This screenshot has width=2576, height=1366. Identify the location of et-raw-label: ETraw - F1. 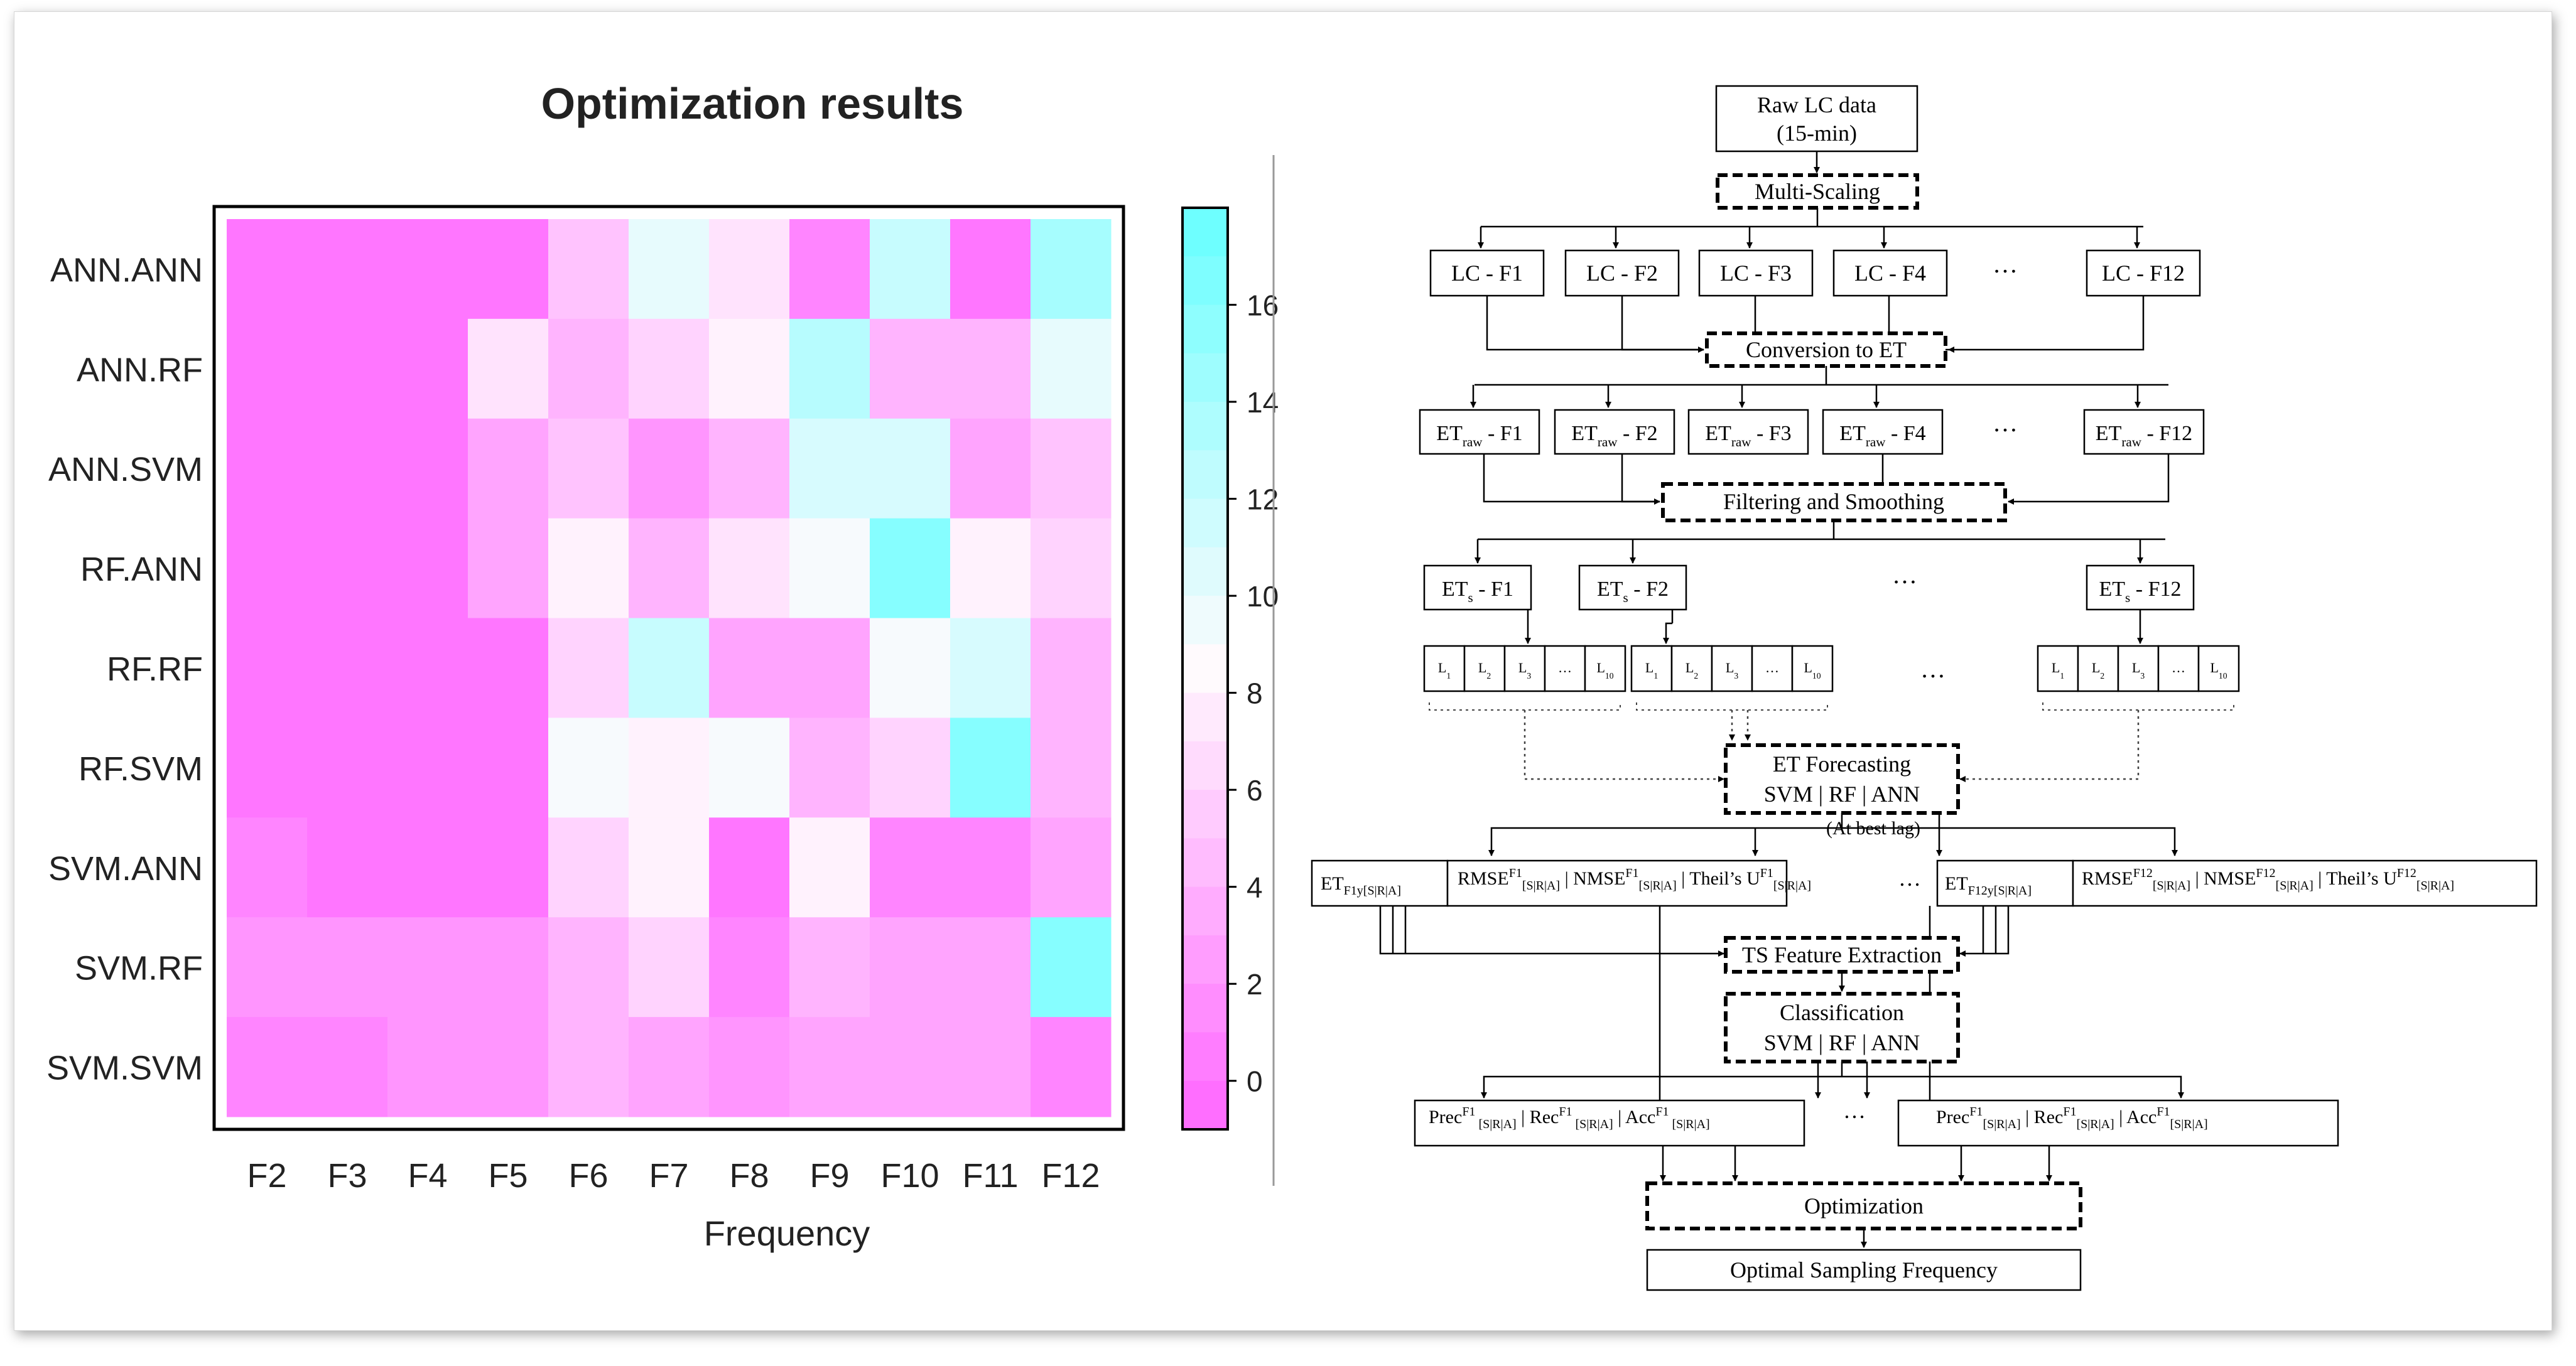
(1479, 436).